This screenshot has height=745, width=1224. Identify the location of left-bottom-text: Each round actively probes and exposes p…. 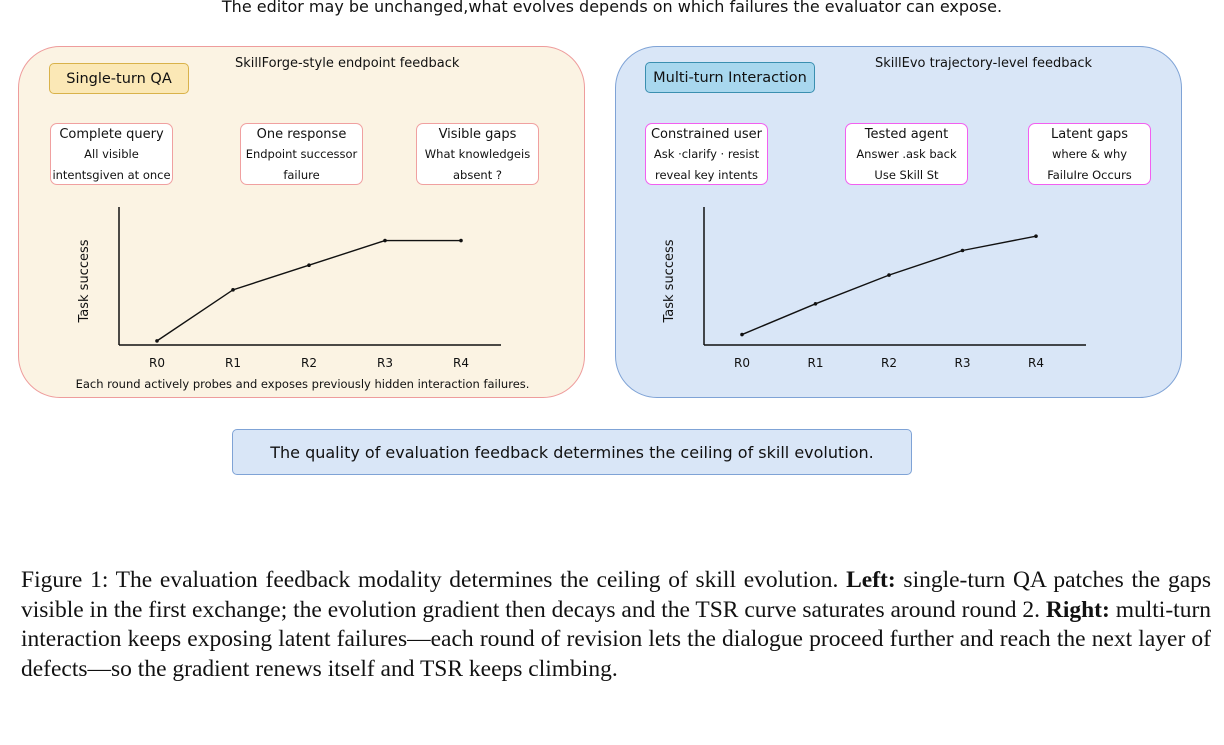
(302, 384).